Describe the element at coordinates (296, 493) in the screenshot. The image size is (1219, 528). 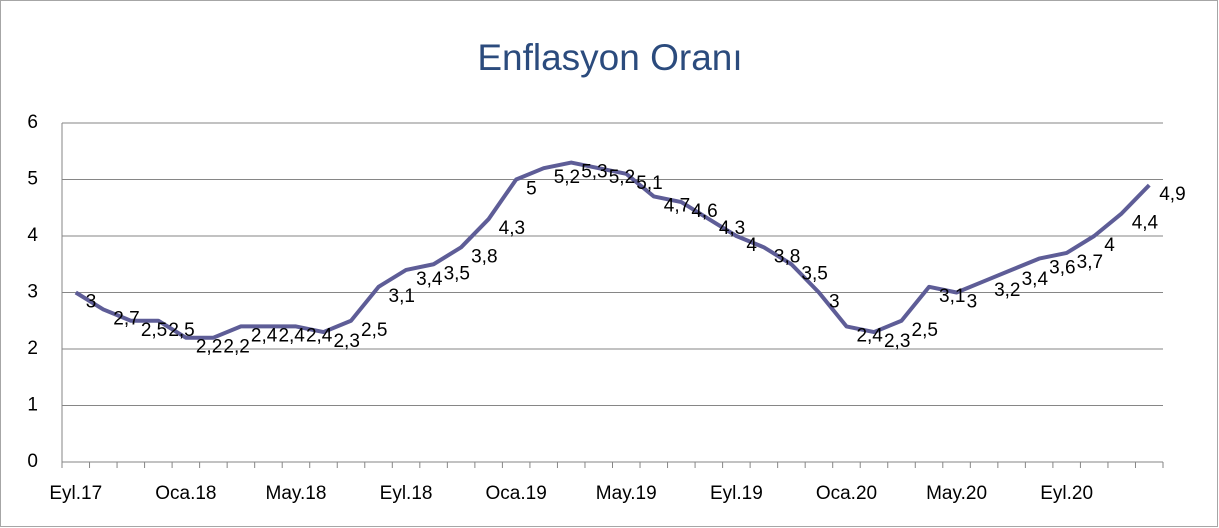
I see `x-tick-label: May.18` at that location.